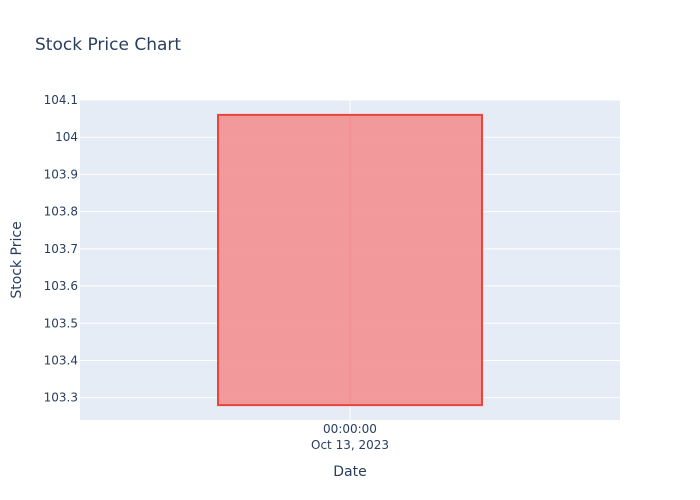 The height and width of the screenshot is (500, 700). I want to click on y-axis-title: Stock Price, so click(17, 259).